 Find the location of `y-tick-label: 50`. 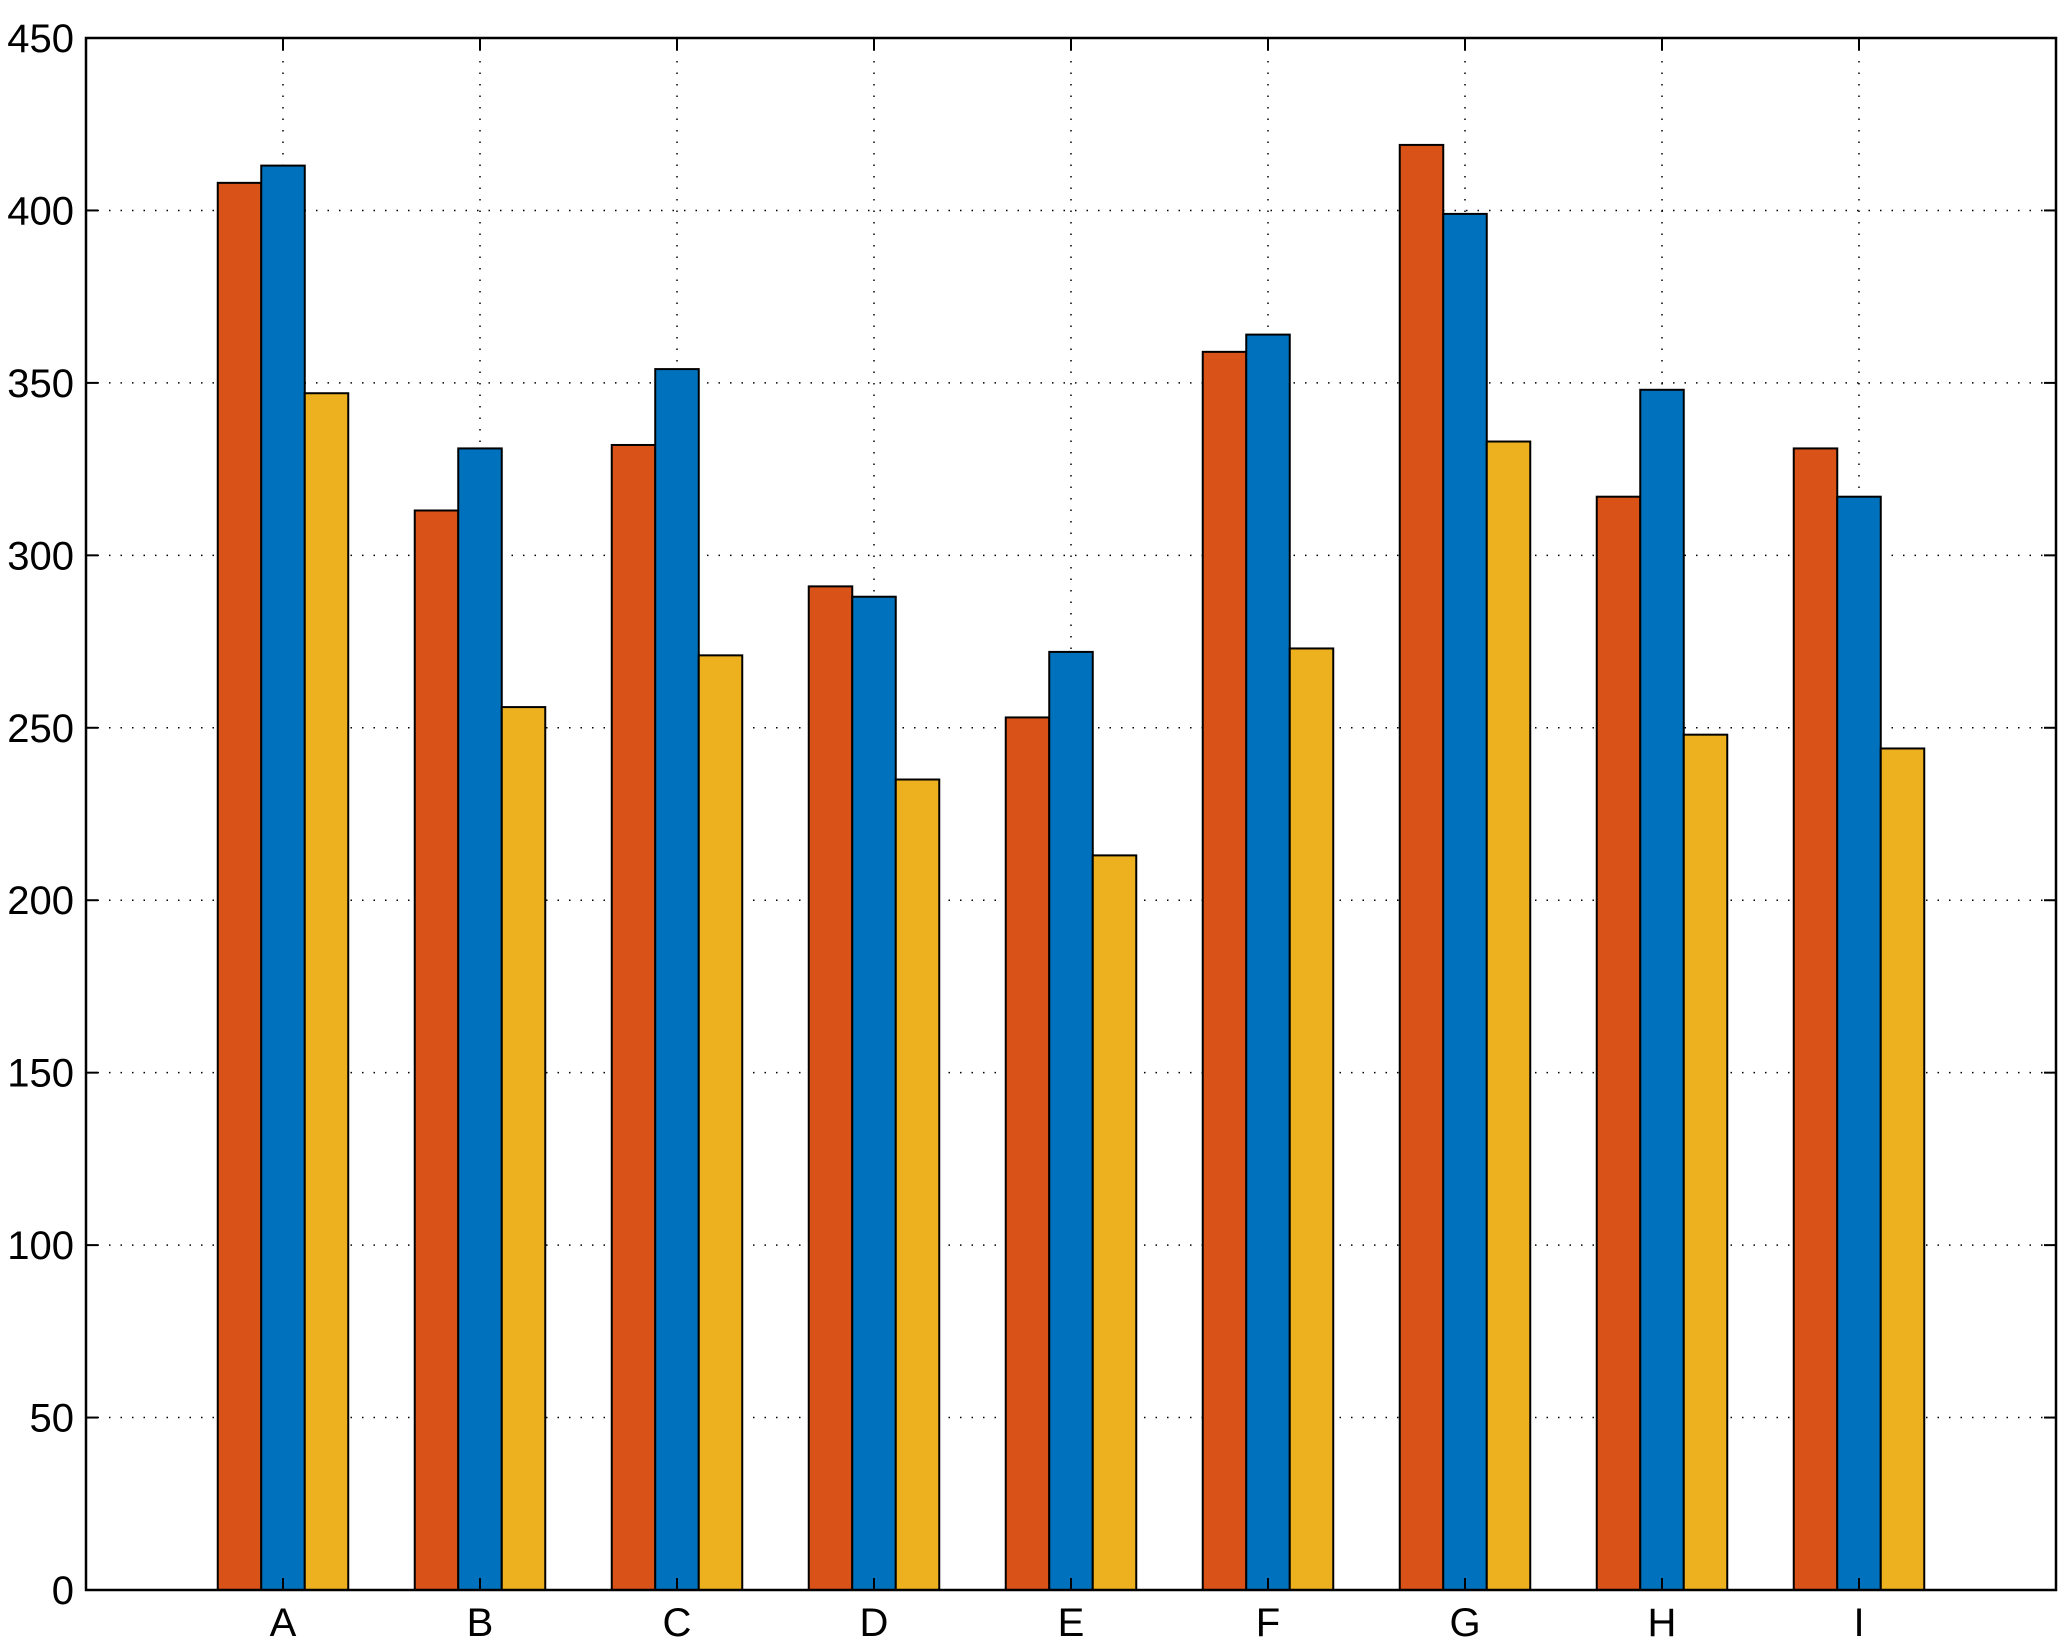

y-tick-label: 50 is located at coordinates (52, 1419).